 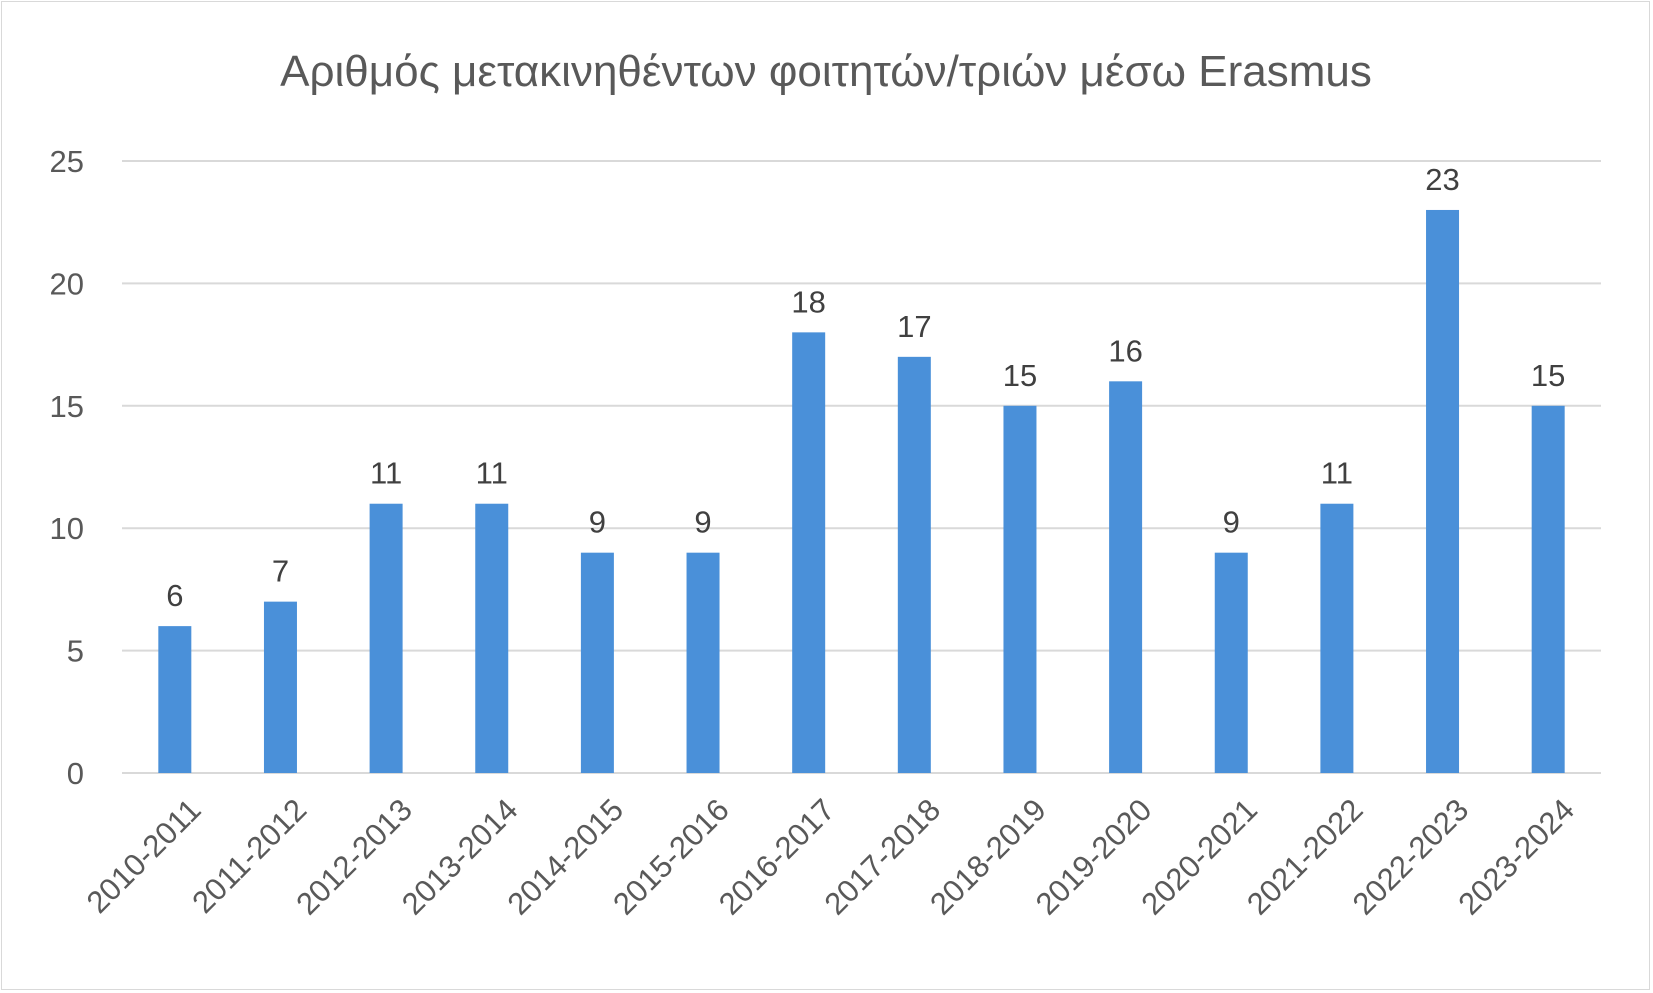 What do you see at coordinates (1442, 179) in the screenshot?
I see `data-label: 23` at bounding box center [1442, 179].